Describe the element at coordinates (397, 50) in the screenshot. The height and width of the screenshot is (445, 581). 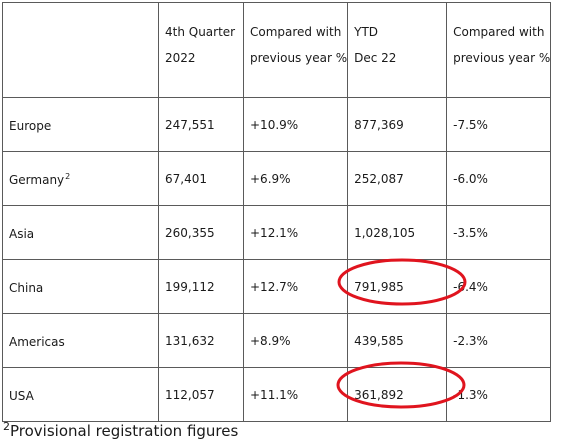
I see `header-ytd: YTD Dec 22` at that location.